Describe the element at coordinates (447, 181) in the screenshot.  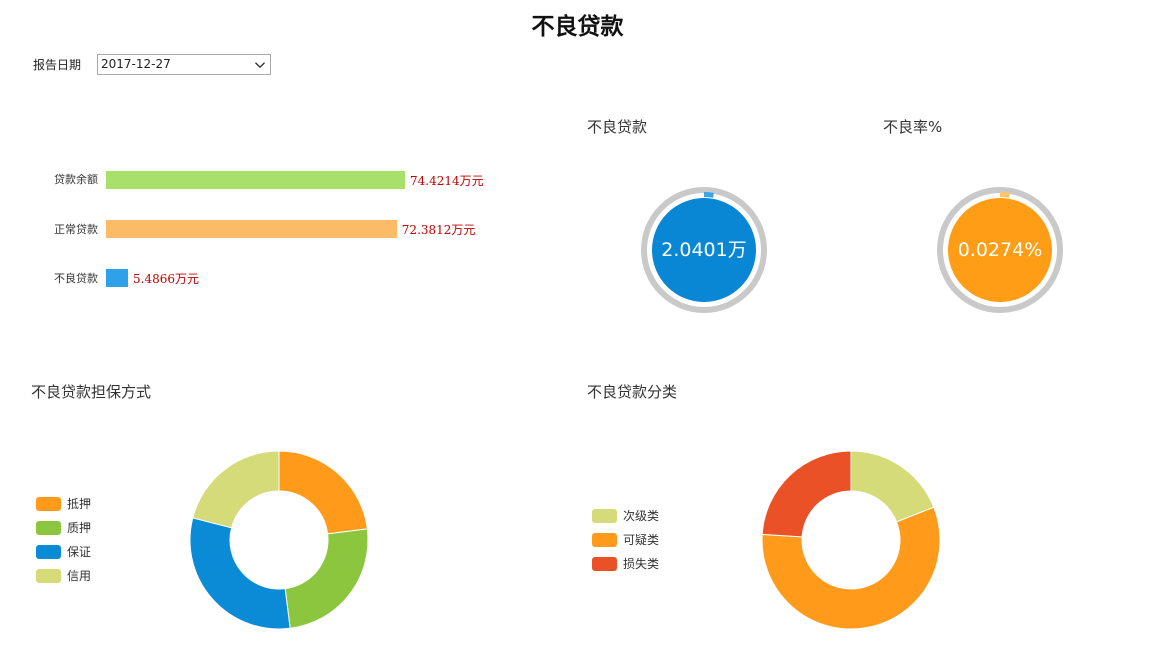
I see `bar-value: 74.4214万元` at that location.